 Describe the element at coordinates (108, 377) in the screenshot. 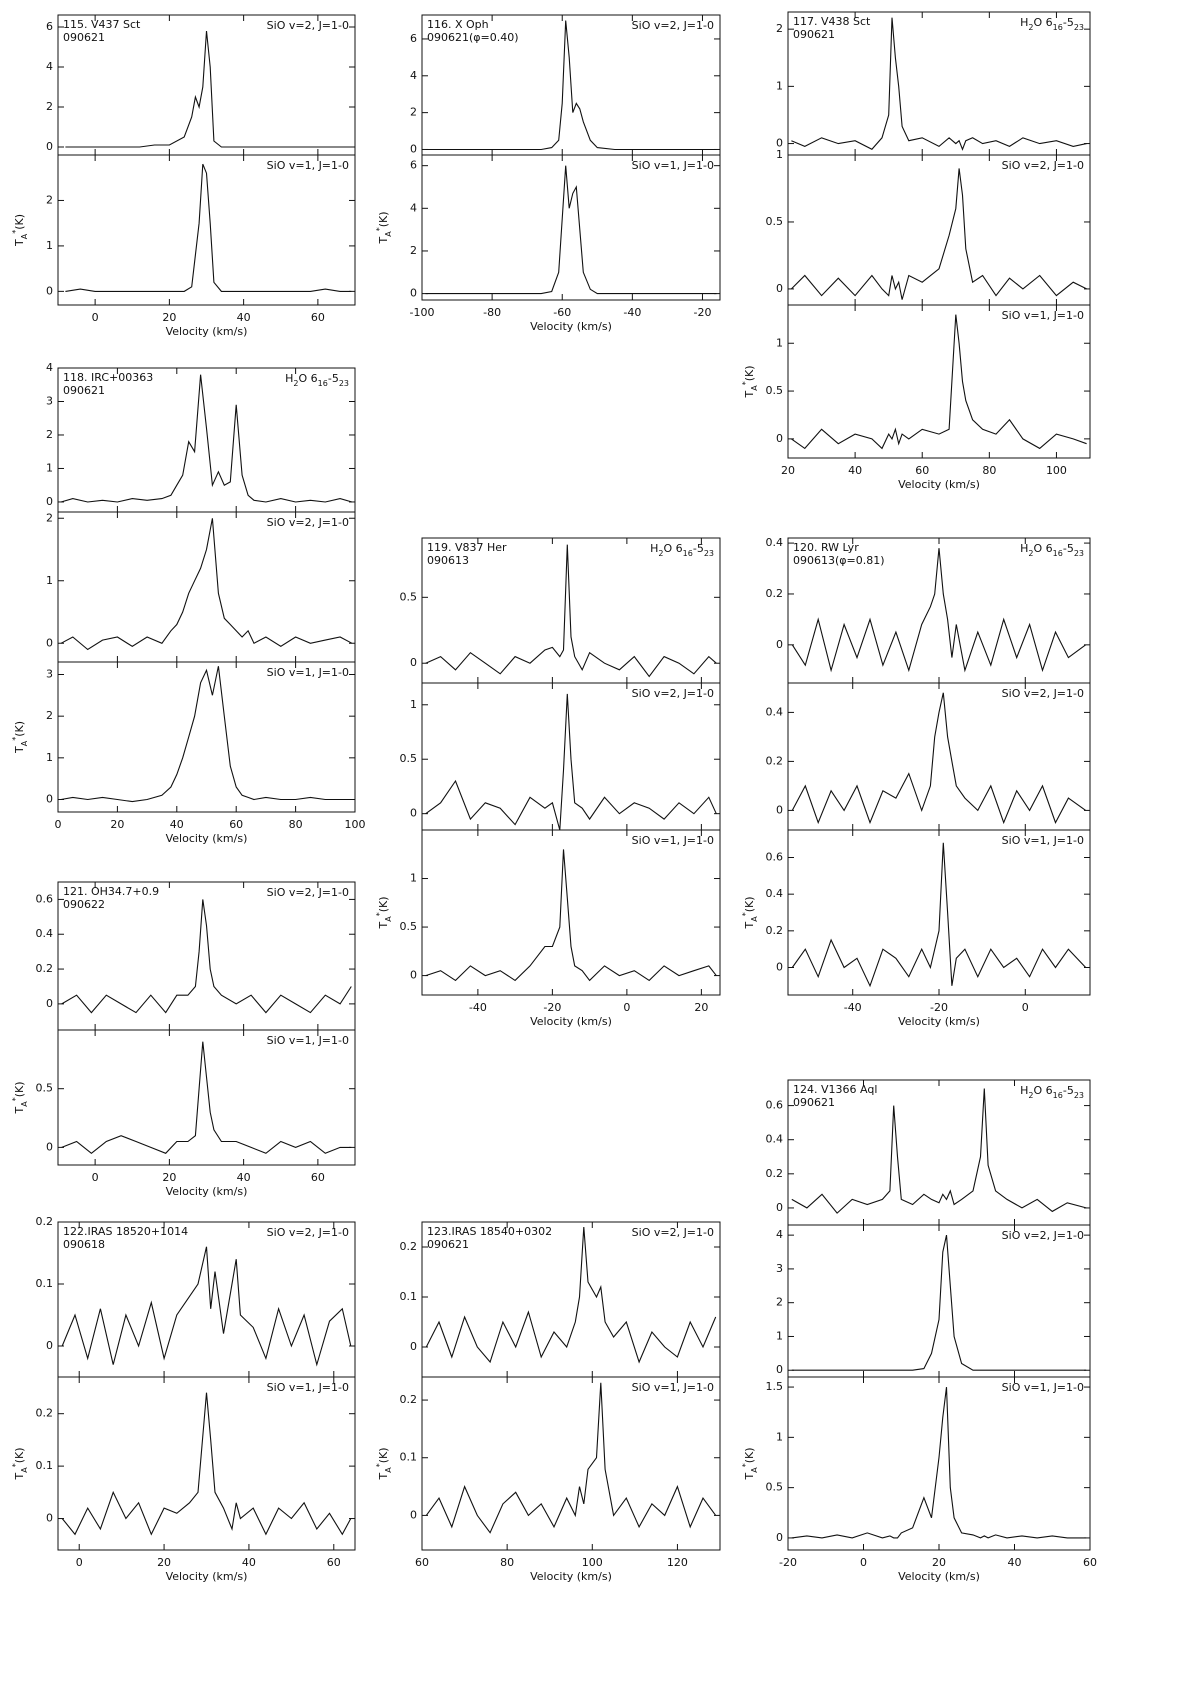

I see `source-title: 118. IRC+00363` at that location.